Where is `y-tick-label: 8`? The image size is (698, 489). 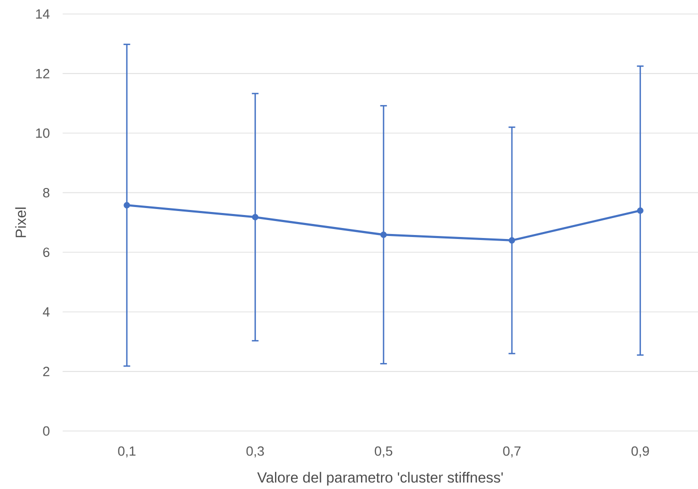 y-tick-label: 8 is located at coordinates (46, 193).